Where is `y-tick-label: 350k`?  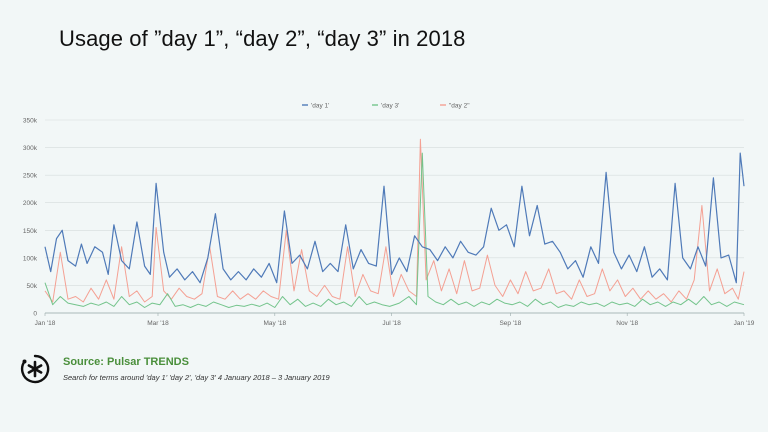
y-tick-label: 350k is located at coordinates (30, 121).